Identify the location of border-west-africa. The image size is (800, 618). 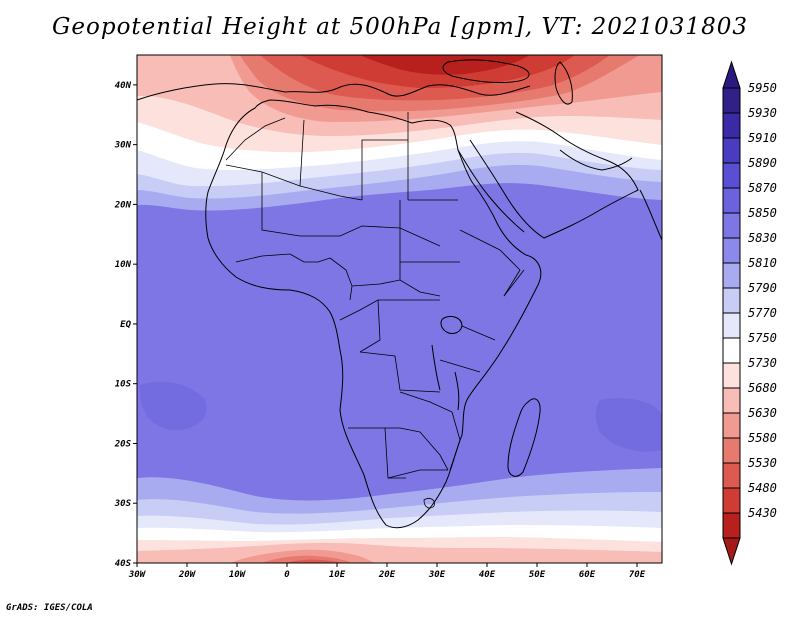
(283, 258).